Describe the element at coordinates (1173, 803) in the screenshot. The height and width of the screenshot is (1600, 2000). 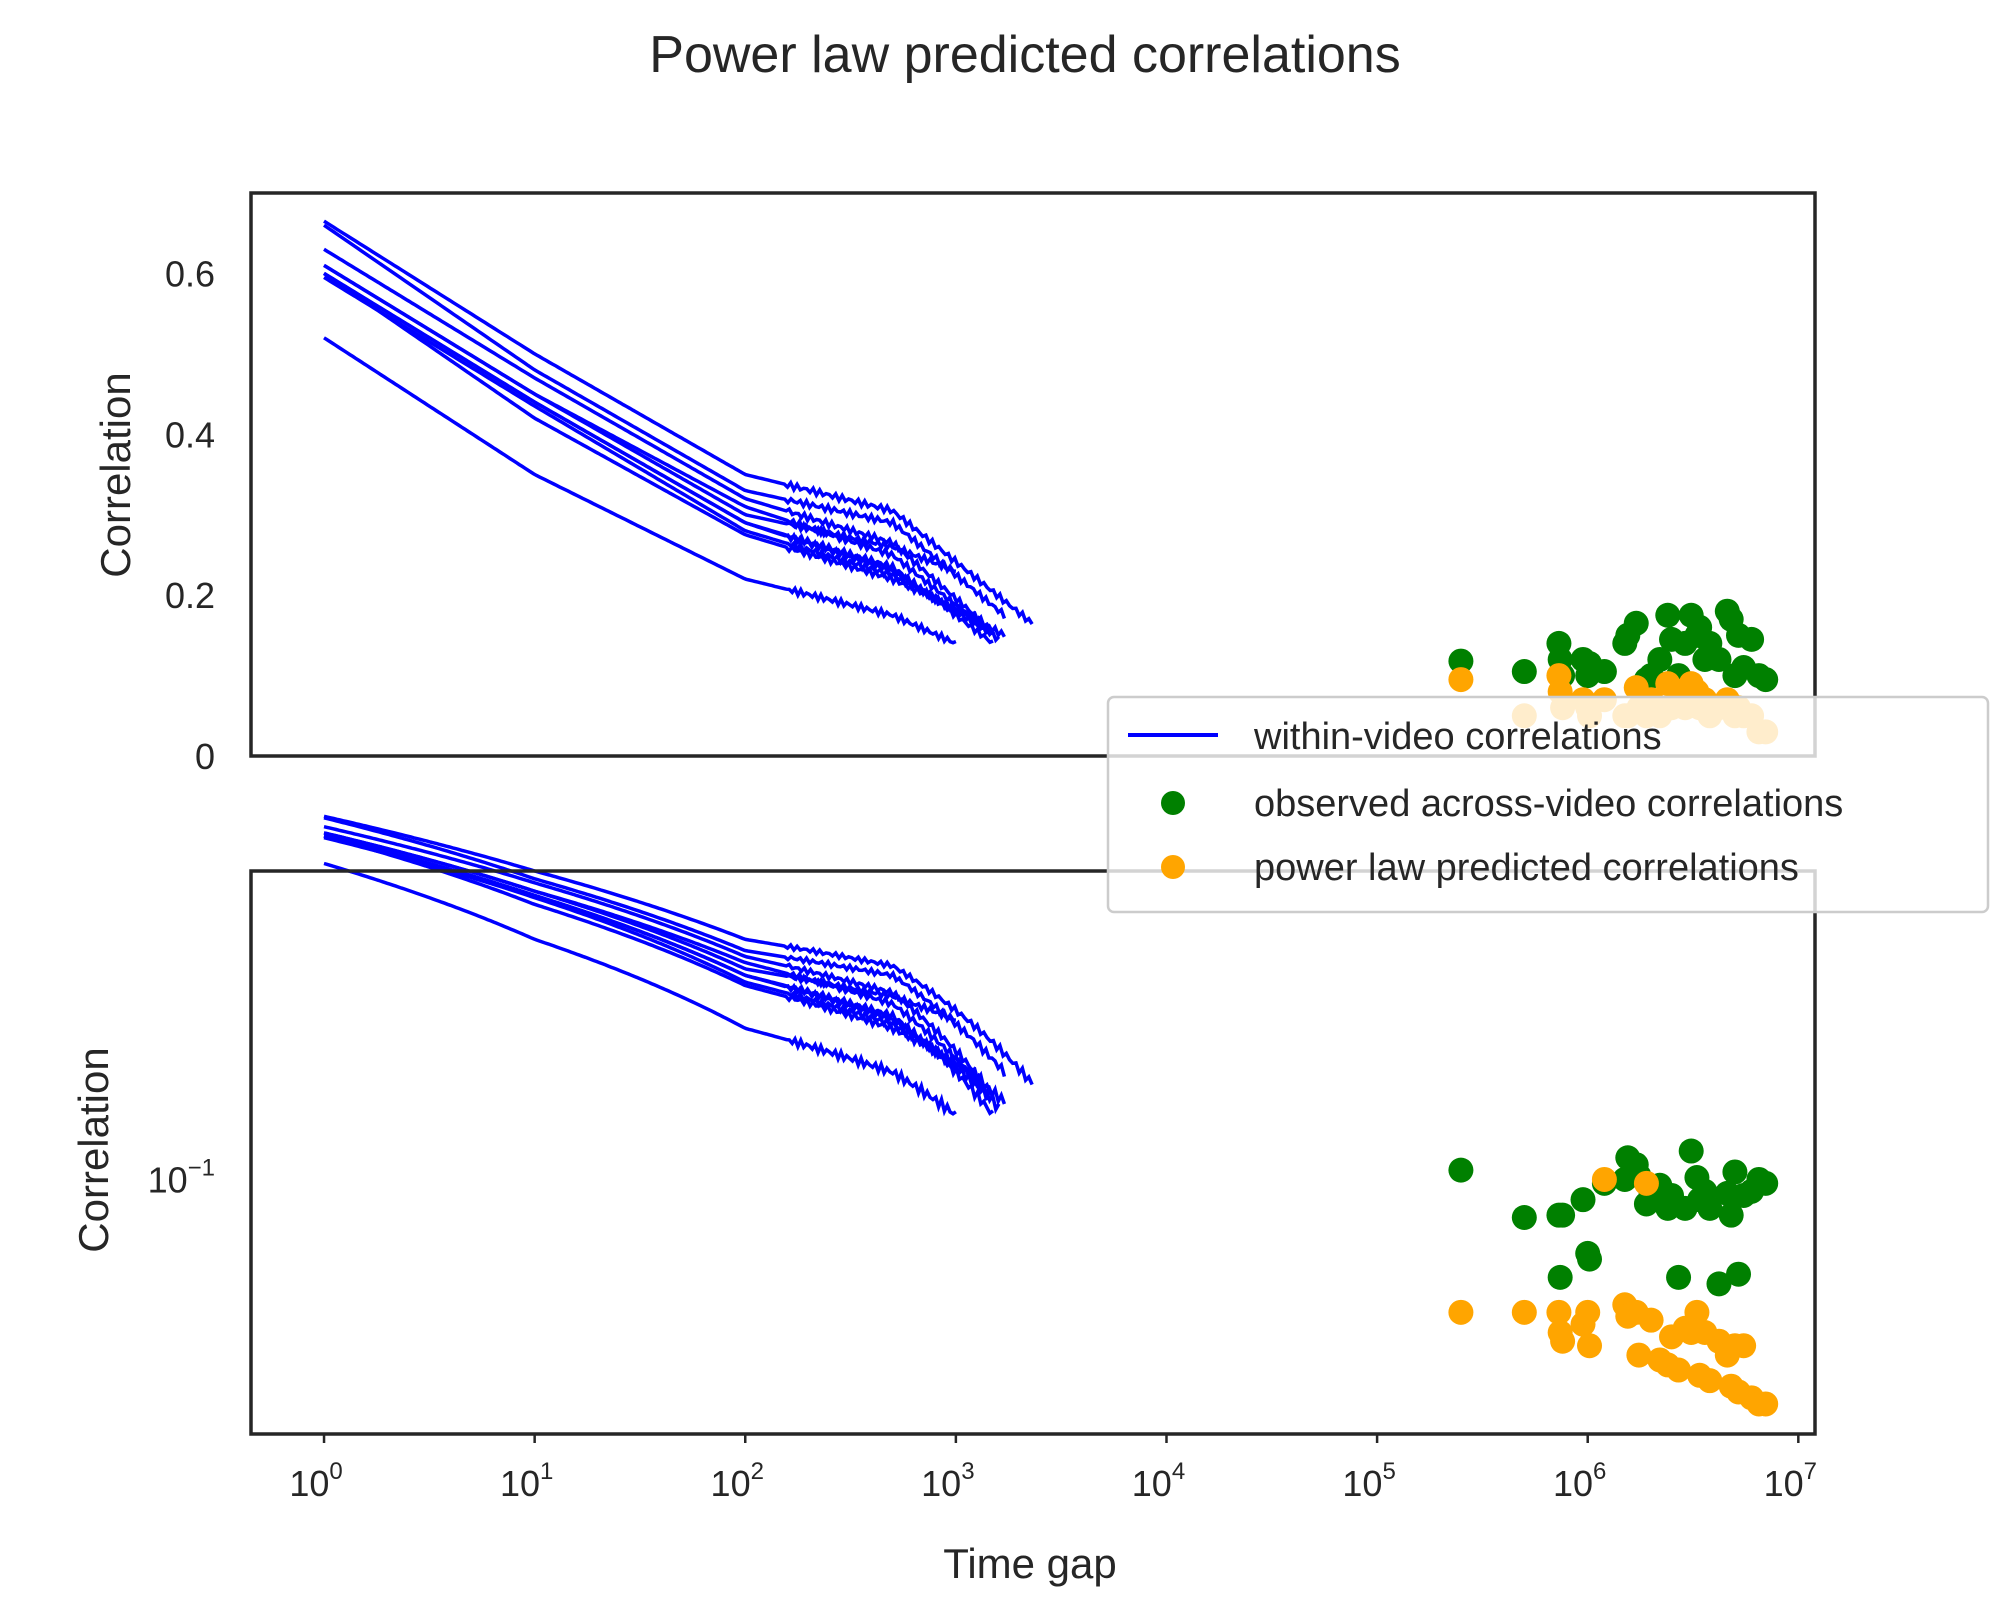
I see `legend-green-dot` at that location.